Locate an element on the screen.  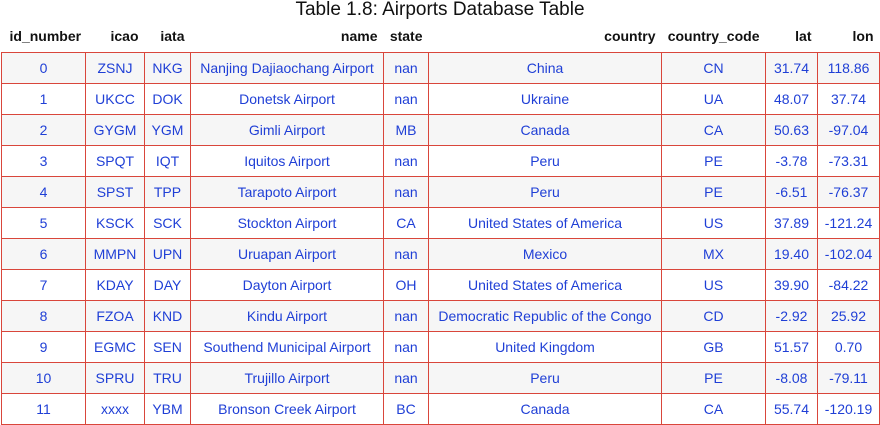
cell-icao: SPQT is located at coordinates (115, 161).